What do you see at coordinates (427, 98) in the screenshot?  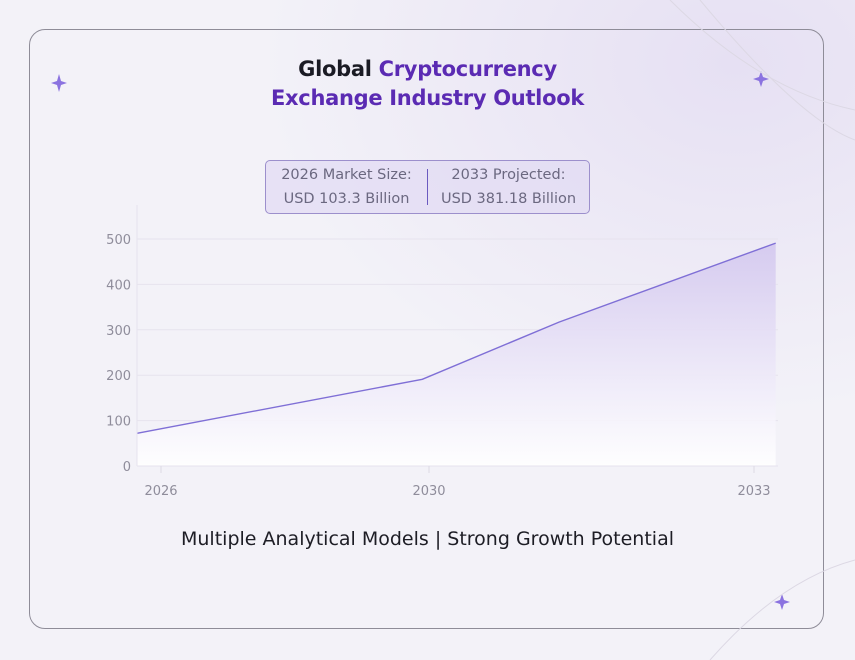 I see `title-line-2: Exchange Industry Outlook` at bounding box center [427, 98].